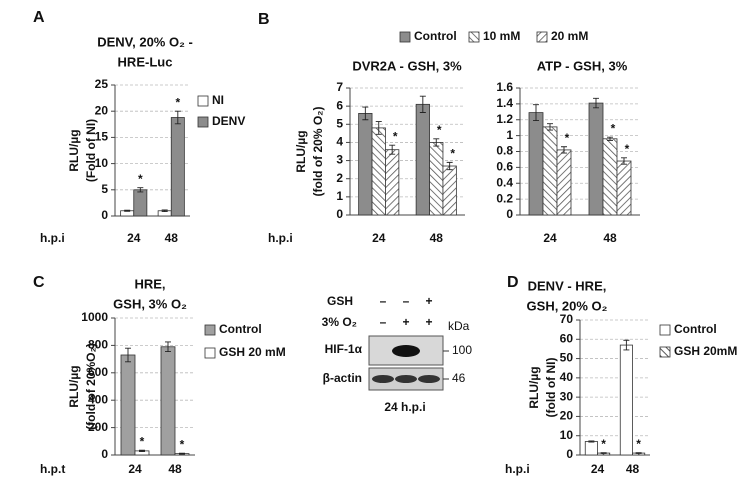 The height and width of the screenshot is (494, 746). I want to click on legend-label: GSH 20mM, so click(705, 351).